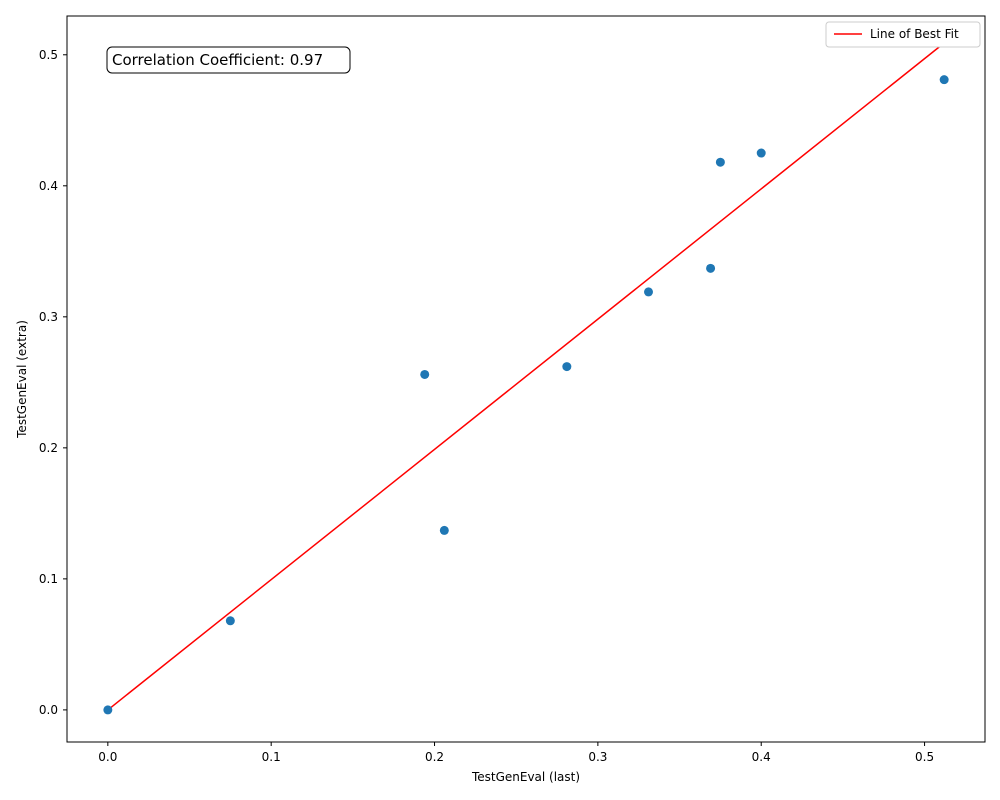  Describe the element at coordinates (597, 757) in the screenshot. I see `x-tick-label-3: 0.3` at that location.